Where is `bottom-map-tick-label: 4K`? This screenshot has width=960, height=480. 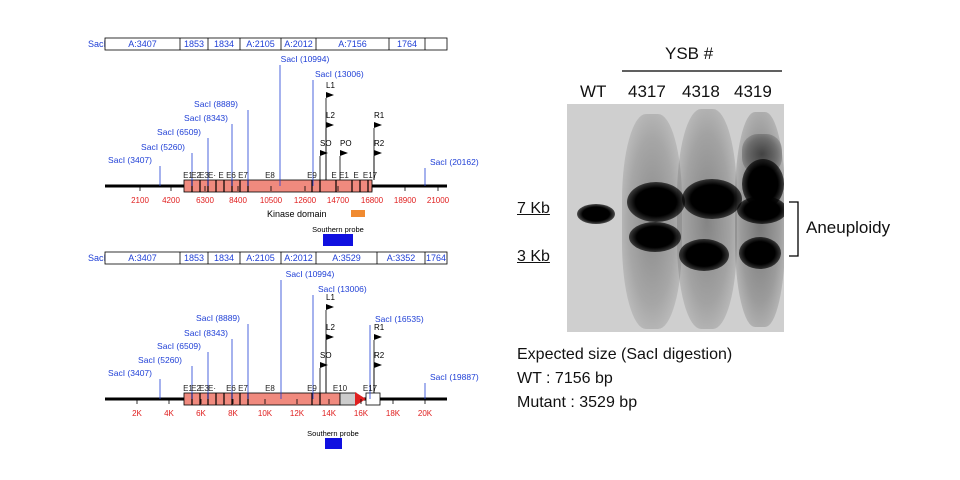
bottom-map-tick-label: 4K is located at coordinates (169, 413).